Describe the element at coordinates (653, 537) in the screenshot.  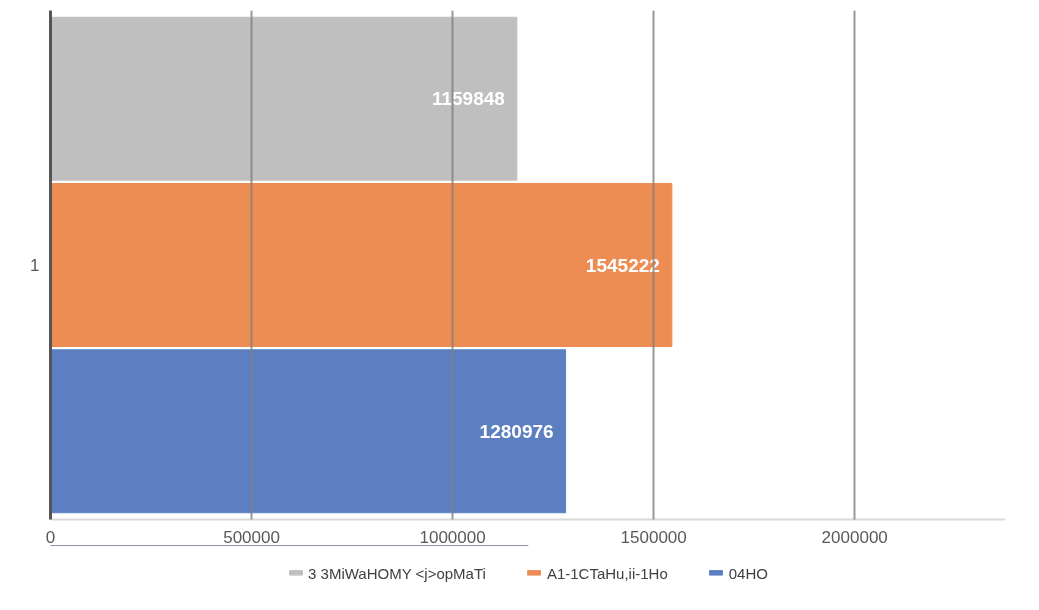
I see `x-tick-label: 1500000` at that location.